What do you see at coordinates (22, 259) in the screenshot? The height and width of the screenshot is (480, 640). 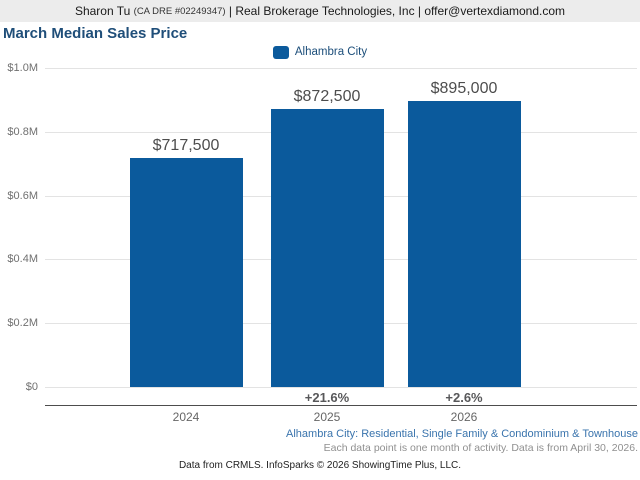 I see `y-axis-tick-label: $0.4M` at bounding box center [22, 259].